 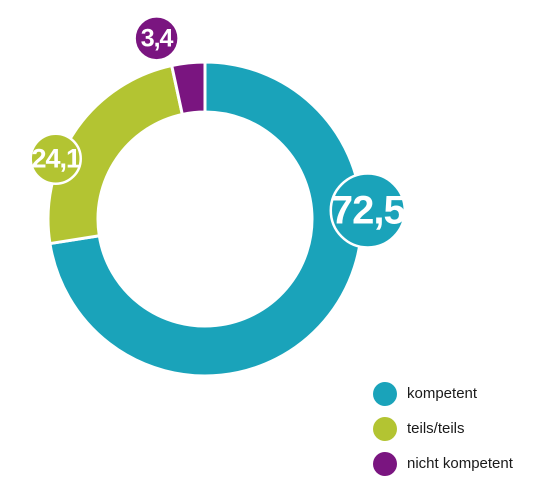 I want to click on legend-item-teils-teils: teils/teils, so click(x=443, y=428).